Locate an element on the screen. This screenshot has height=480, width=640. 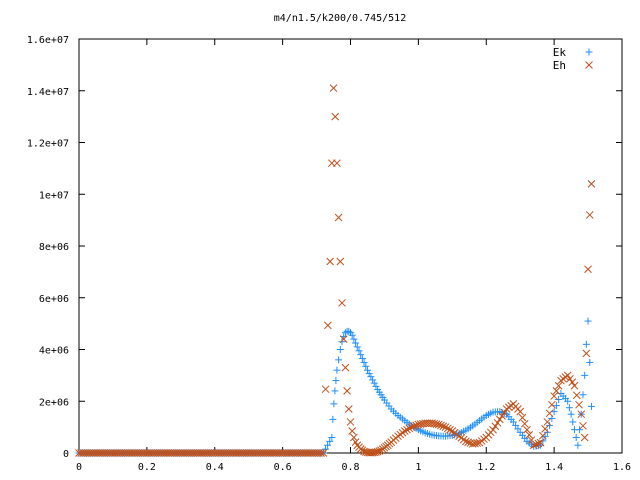
y-tick-label: 2e+06 is located at coordinates (54, 402).